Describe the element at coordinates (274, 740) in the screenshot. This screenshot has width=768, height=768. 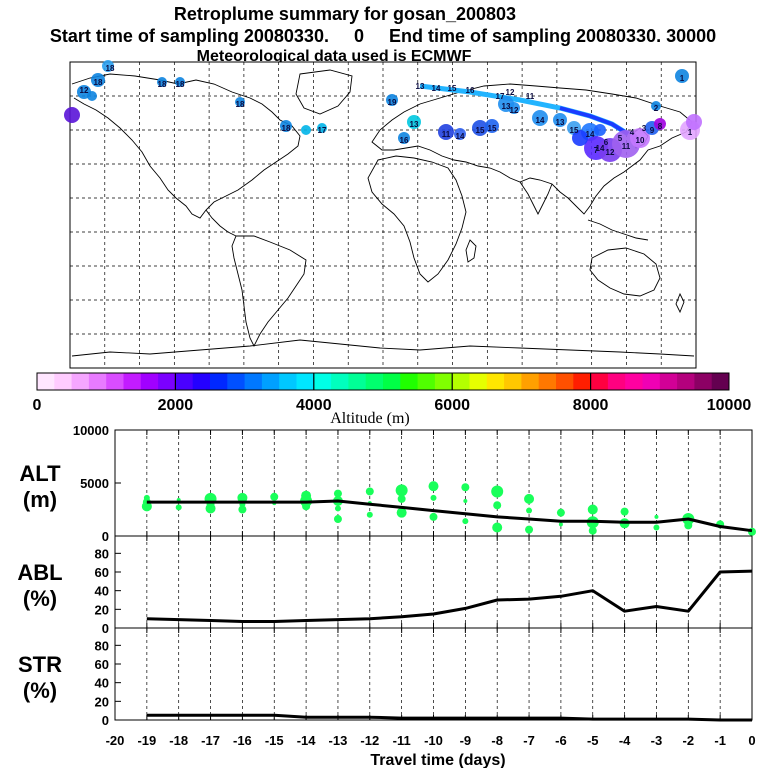
I see `x-tick-label: -15` at that location.